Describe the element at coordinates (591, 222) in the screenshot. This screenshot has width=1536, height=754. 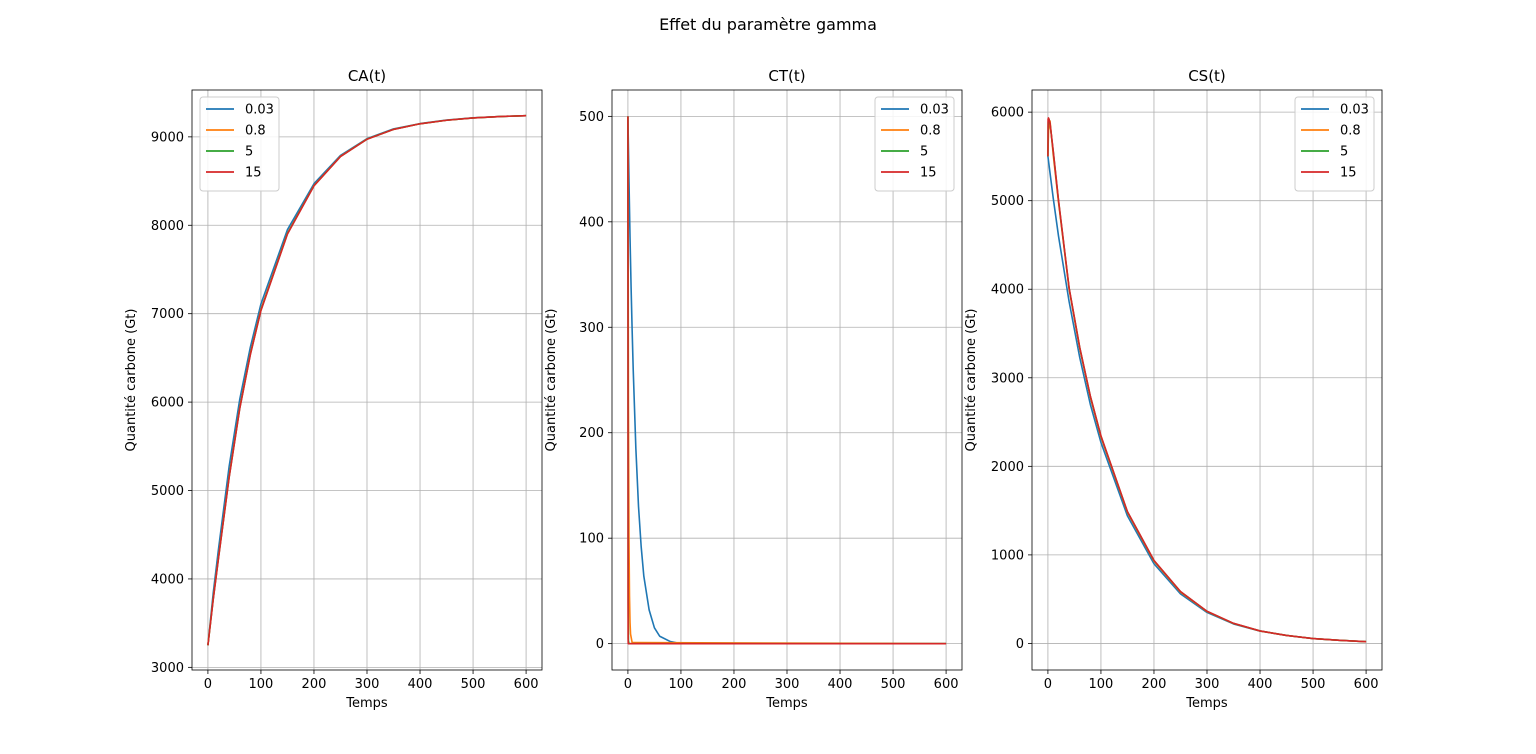
I see `y-tick-label: 400` at that location.